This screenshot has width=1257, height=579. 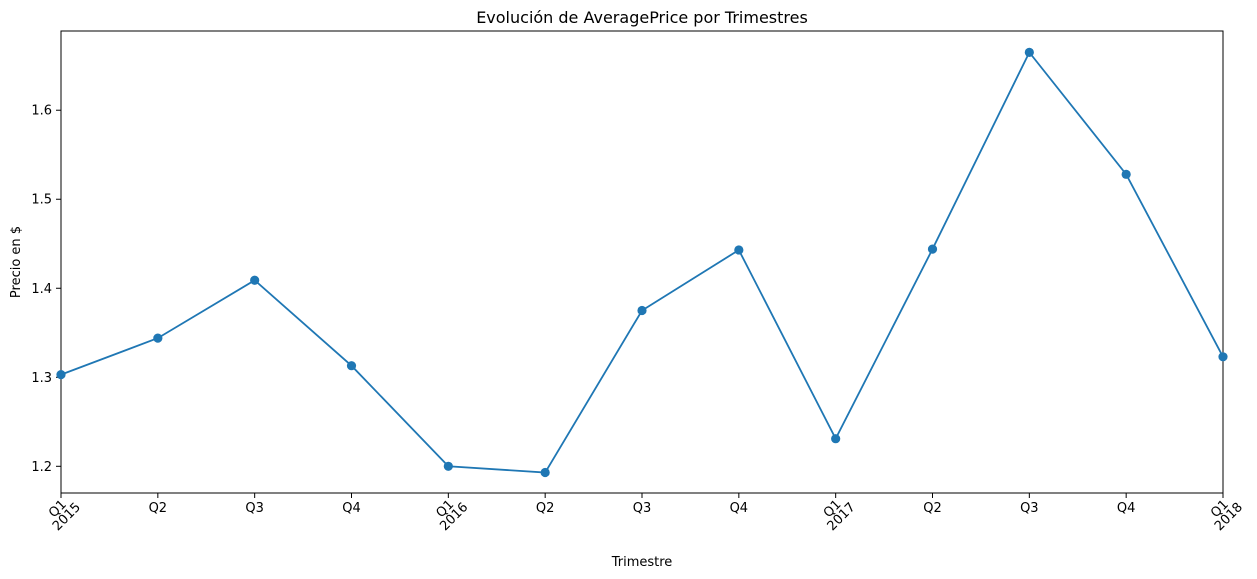 I want to click on x-tick-label-5: Q2, so click(x=545, y=508).